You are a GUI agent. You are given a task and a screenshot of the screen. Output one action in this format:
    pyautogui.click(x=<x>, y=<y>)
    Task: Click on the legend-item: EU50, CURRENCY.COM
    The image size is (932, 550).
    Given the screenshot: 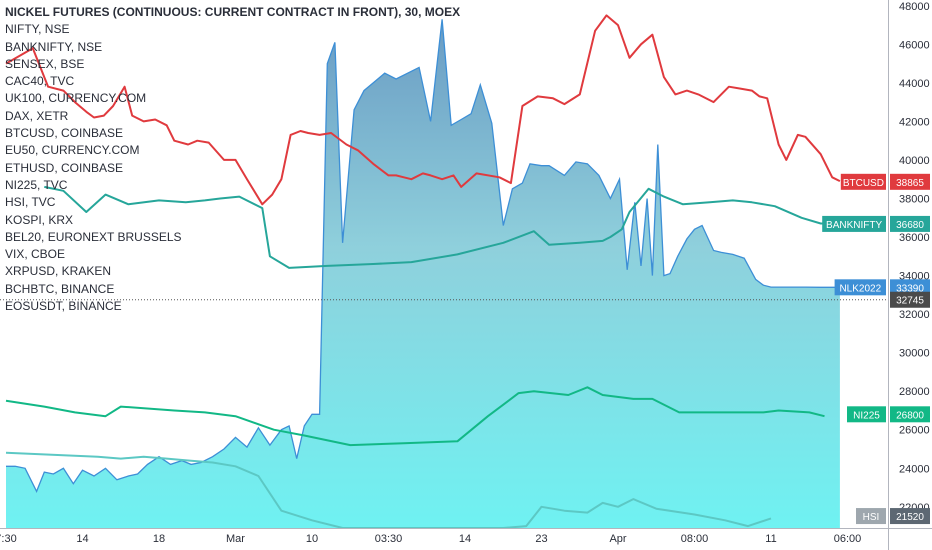 What is the action you would take?
    pyautogui.click(x=72, y=150)
    